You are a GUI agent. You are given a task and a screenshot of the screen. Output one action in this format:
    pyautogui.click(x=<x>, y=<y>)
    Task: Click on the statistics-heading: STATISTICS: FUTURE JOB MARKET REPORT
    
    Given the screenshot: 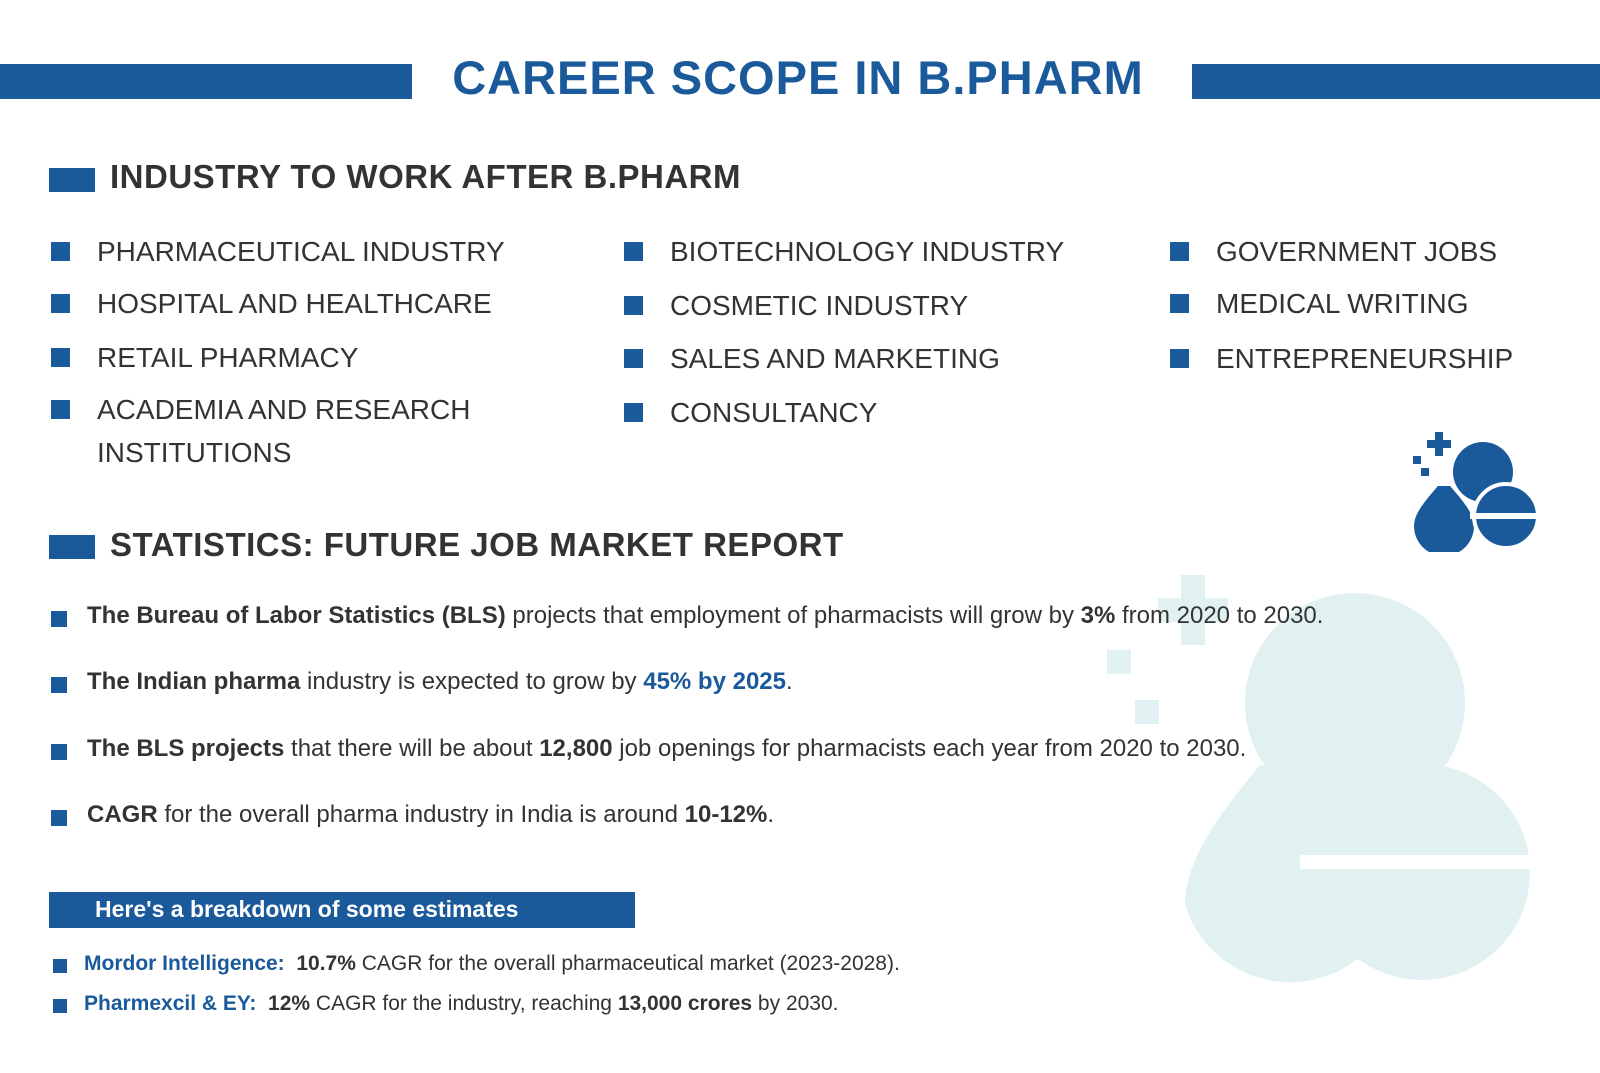 What is the action you would take?
    pyautogui.click(x=477, y=544)
    